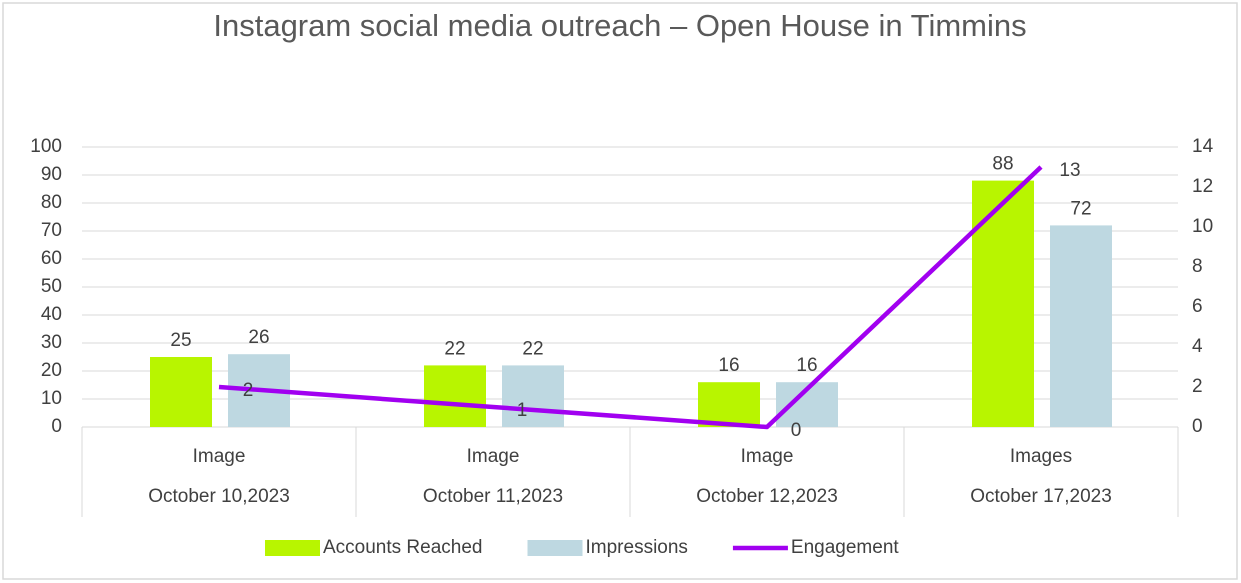 Image resolution: width=1241 pixels, height=583 pixels. Describe the element at coordinates (1202, 186) in the screenshot. I see `y2-tick-label: 12` at that location.